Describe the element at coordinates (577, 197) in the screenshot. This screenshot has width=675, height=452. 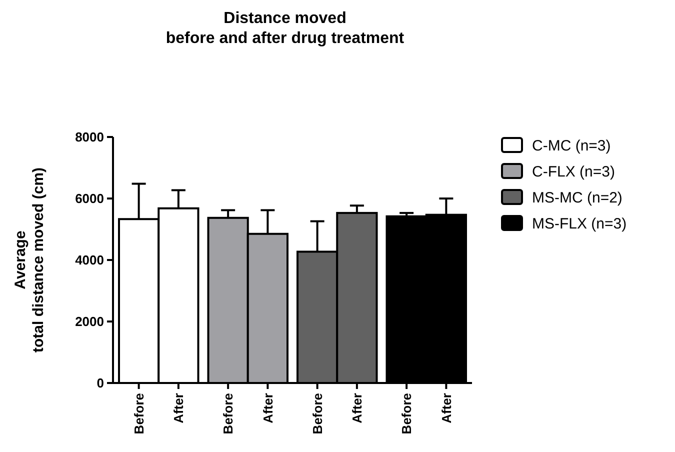
I see `legend-label: MS-MC (n=2)` at that location.